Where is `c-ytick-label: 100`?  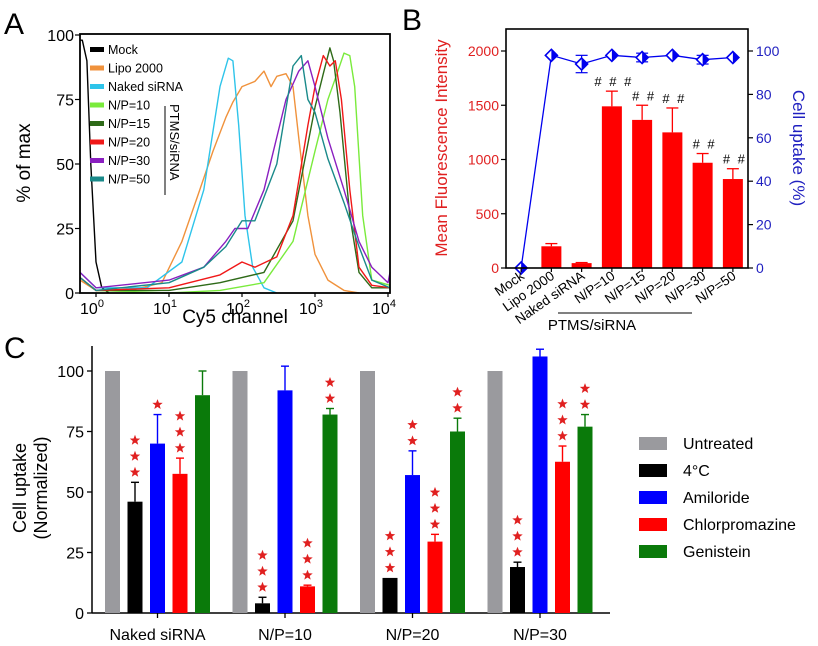 c-ytick-label: 100 is located at coordinates (70, 372).